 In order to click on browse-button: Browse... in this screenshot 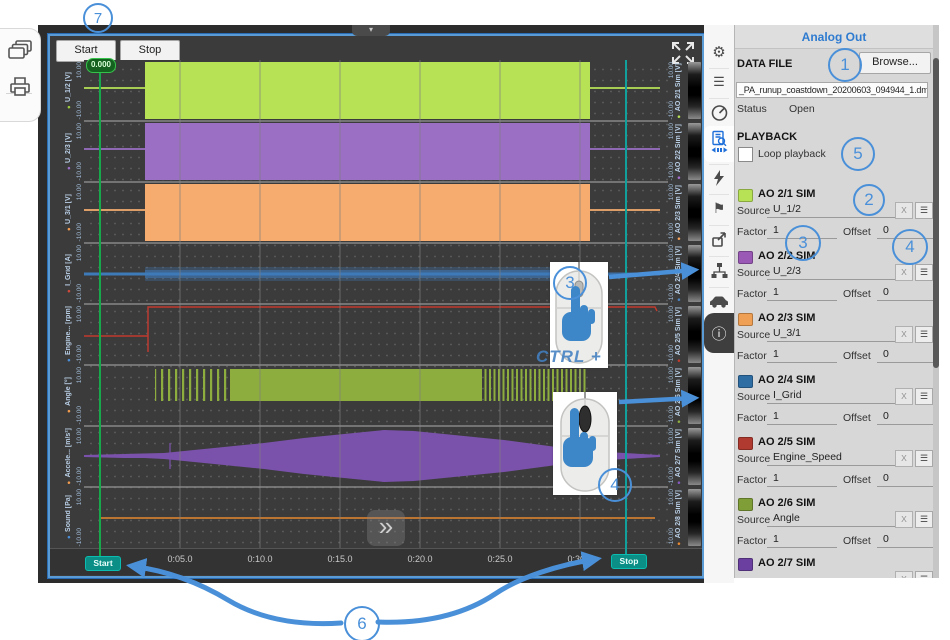, I will do `click(895, 63)`.